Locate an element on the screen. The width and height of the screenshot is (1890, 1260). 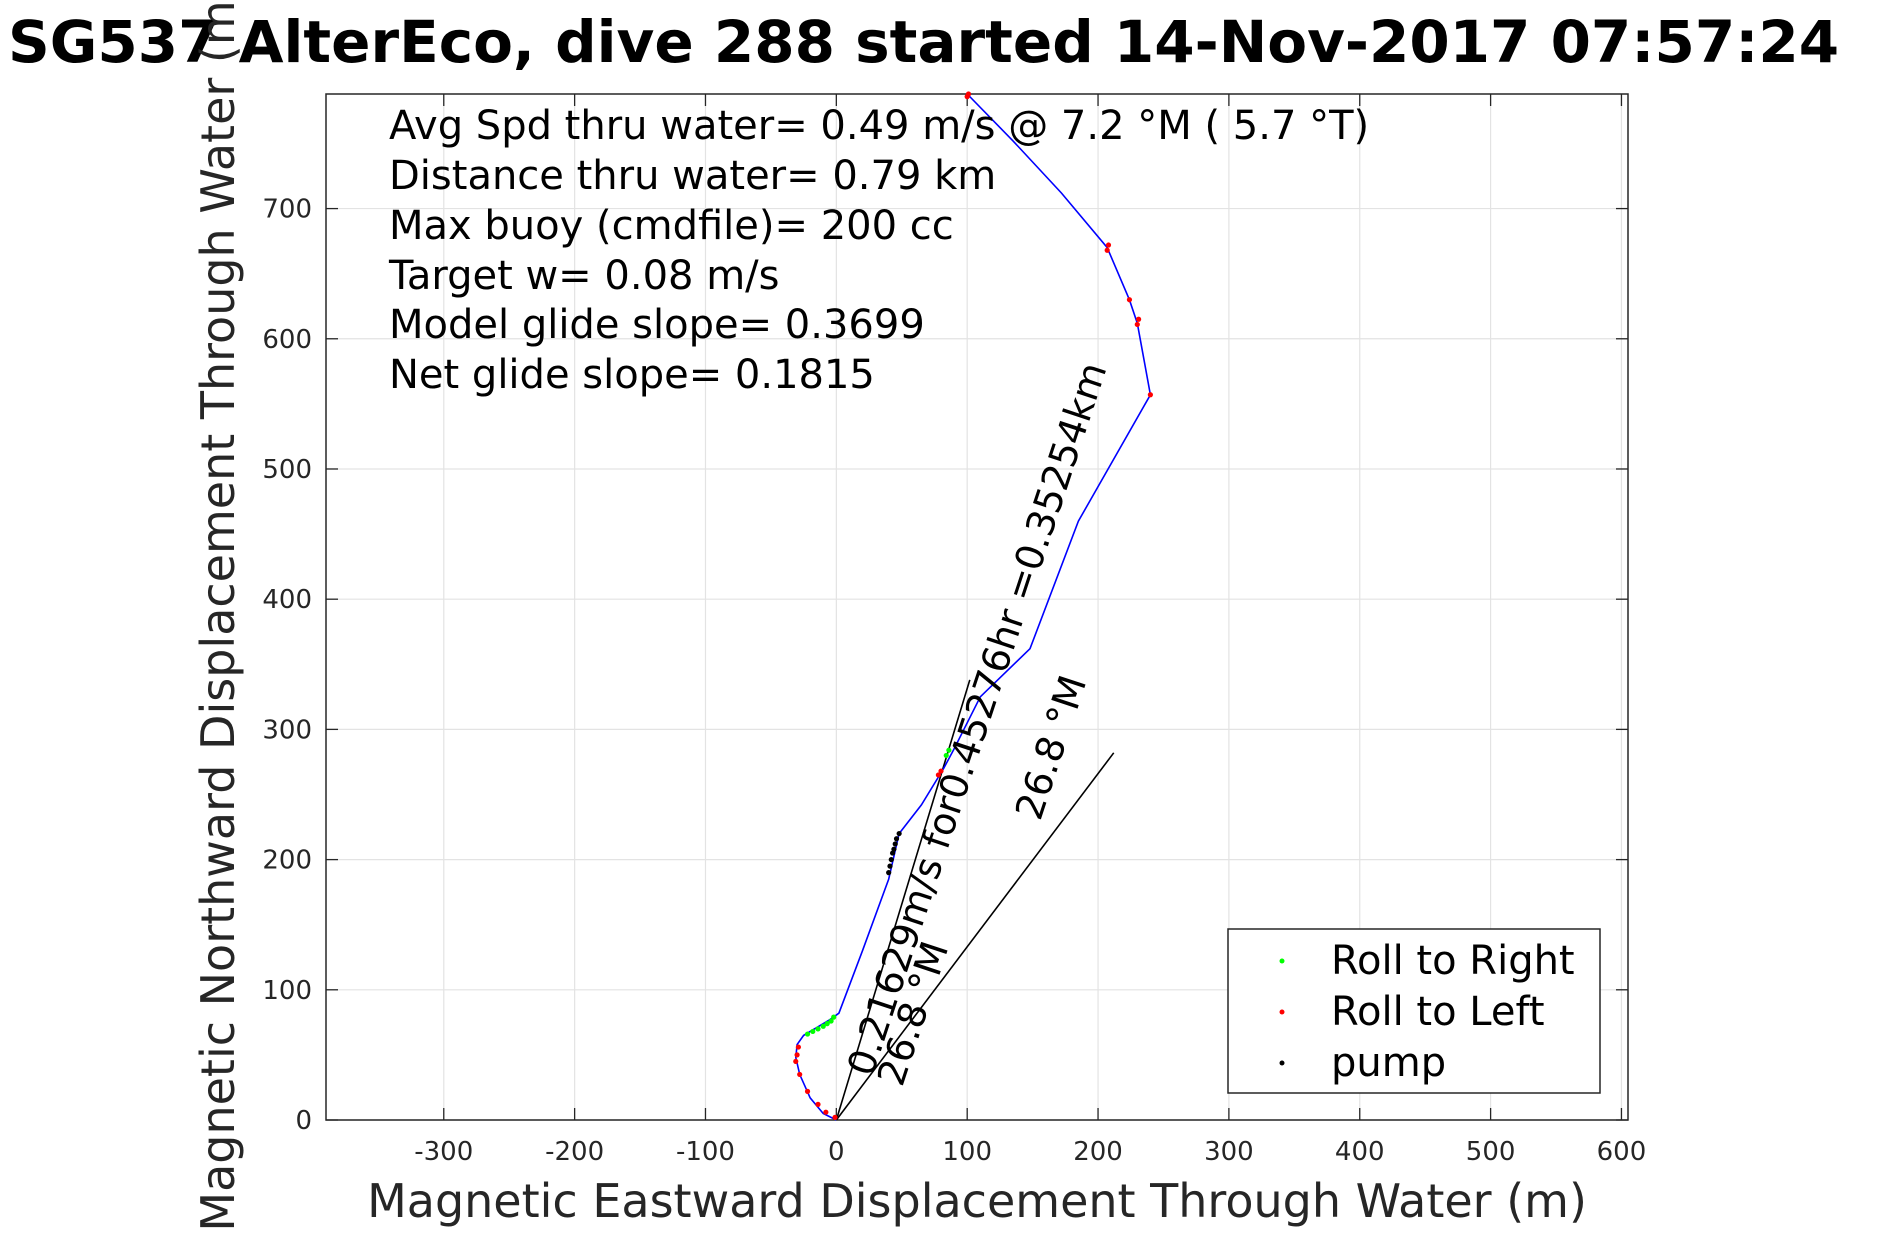
pump-points is located at coordinates (894, 853).